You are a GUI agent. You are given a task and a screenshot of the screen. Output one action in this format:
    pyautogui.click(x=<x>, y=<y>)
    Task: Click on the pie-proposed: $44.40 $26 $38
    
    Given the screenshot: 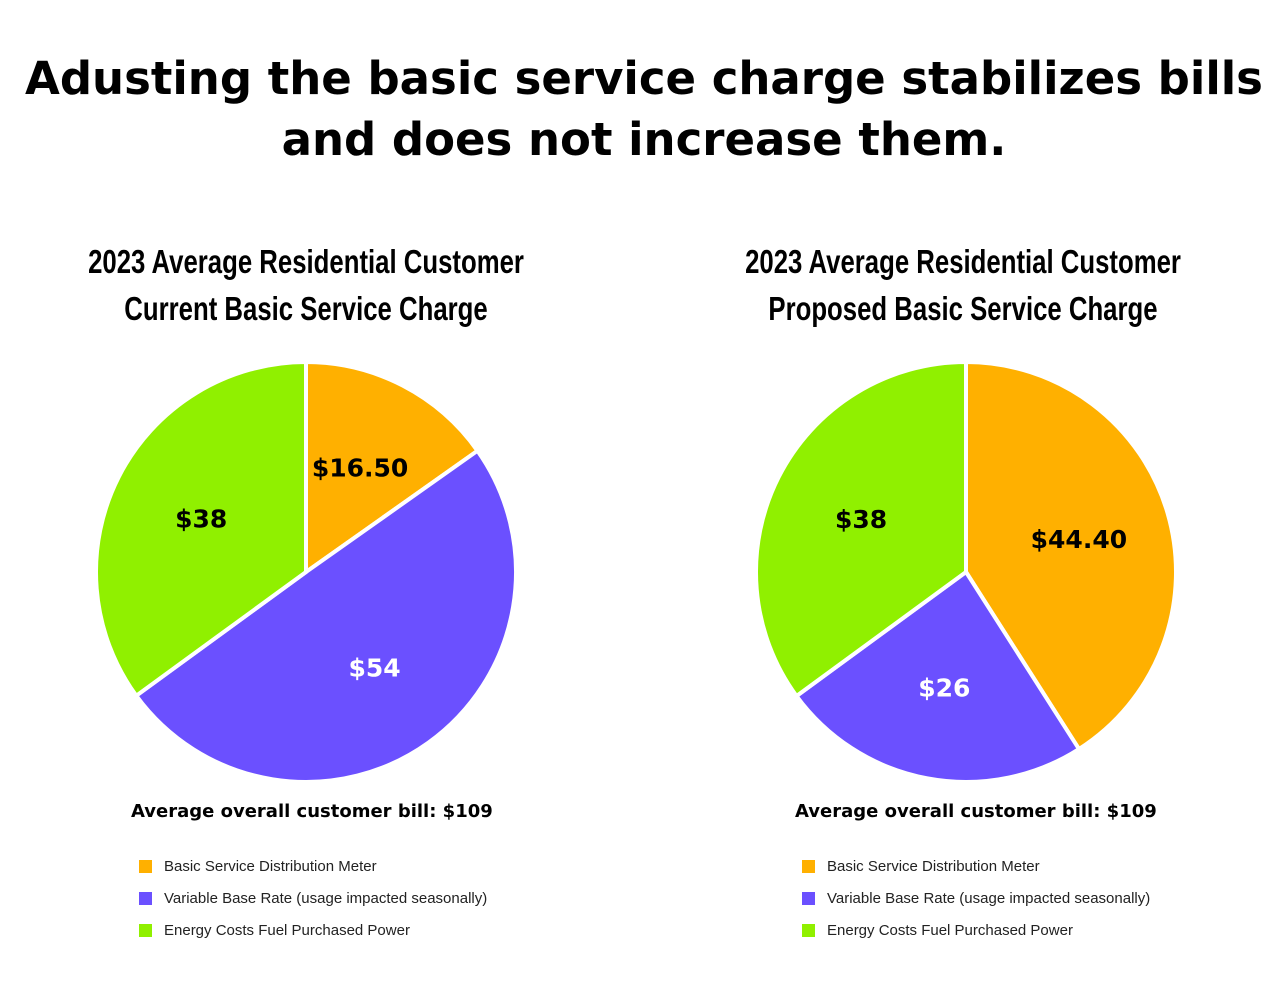 What is the action you would take?
    pyautogui.click(x=966, y=571)
    